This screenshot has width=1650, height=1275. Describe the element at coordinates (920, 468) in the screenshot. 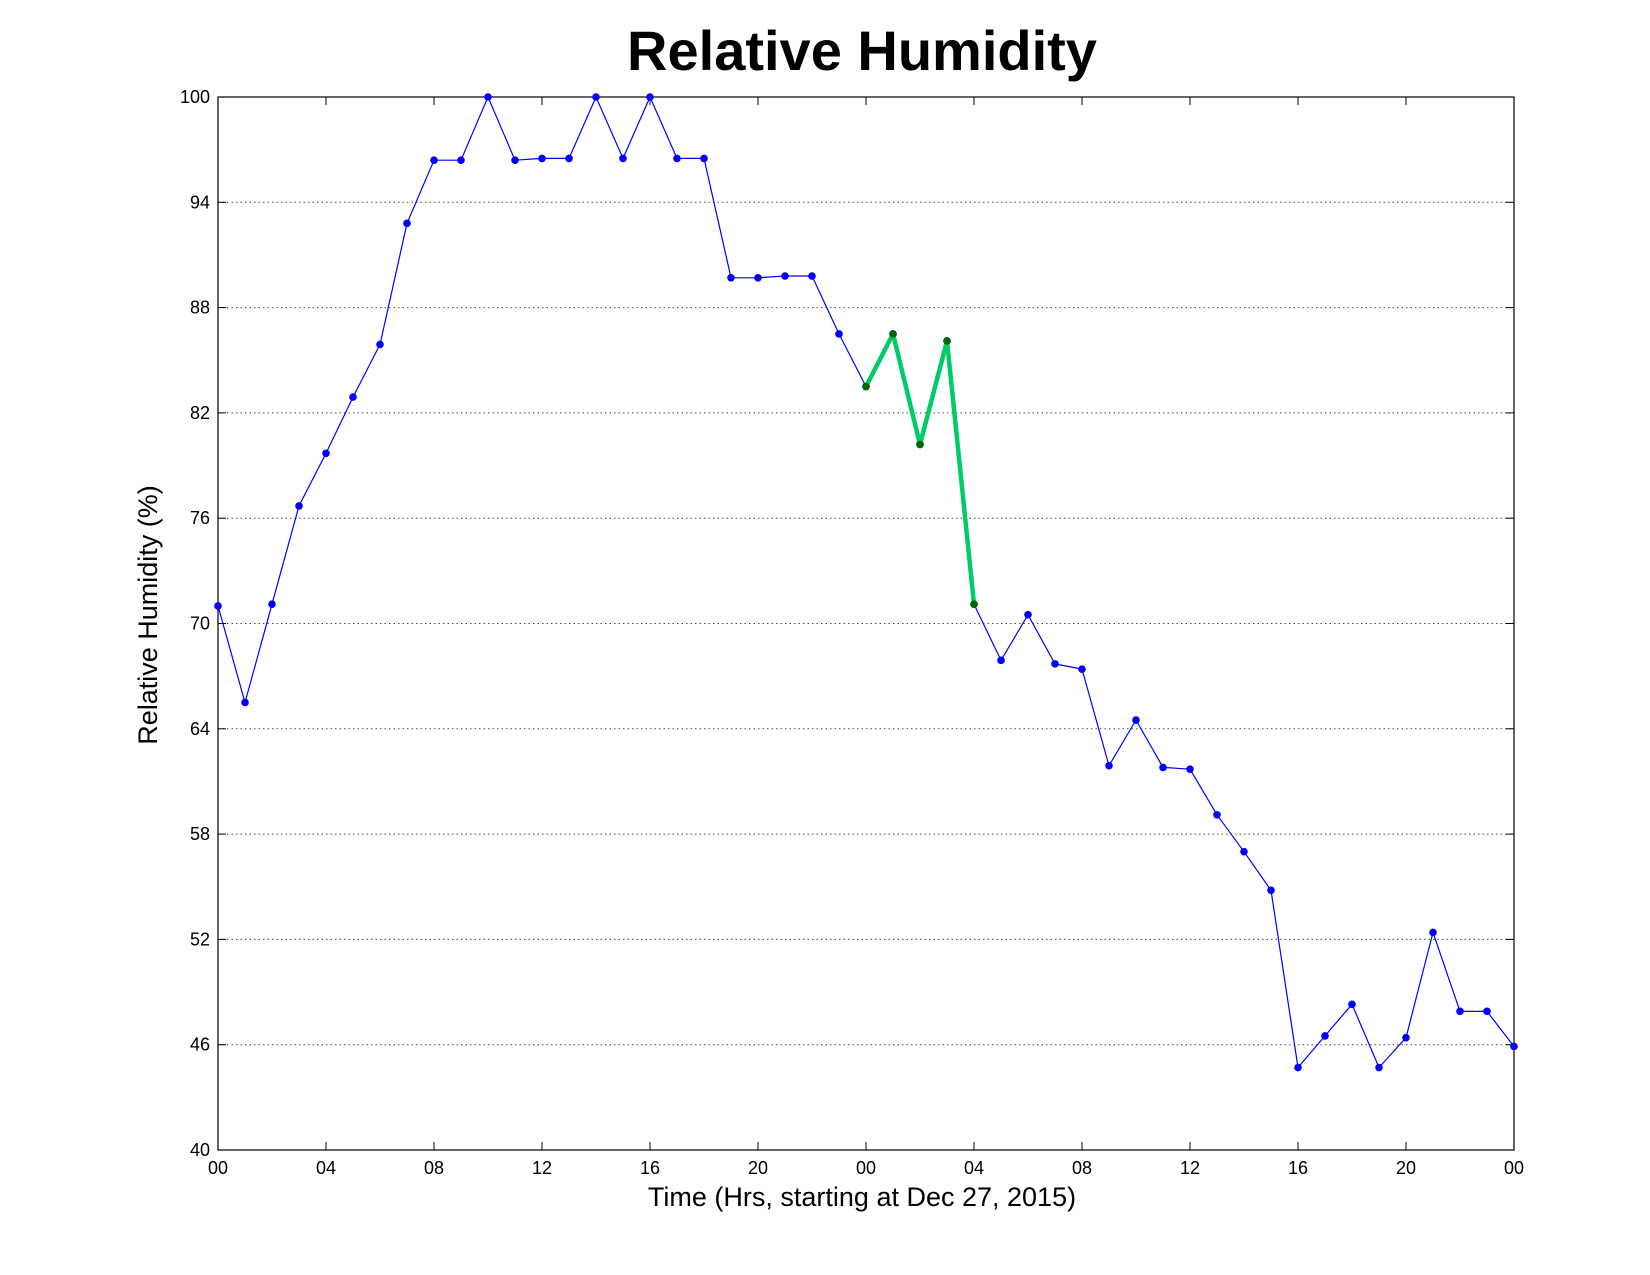

I see `series-1-line` at that location.